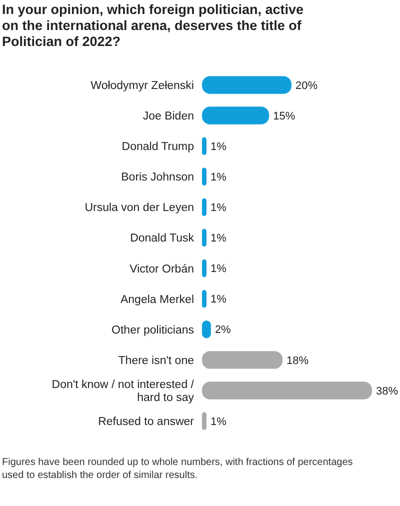  What do you see at coordinates (139, 208) in the screenshot?
I see `y-tick-label: Ursula von der Leyen` at bounding box center [139, 208].